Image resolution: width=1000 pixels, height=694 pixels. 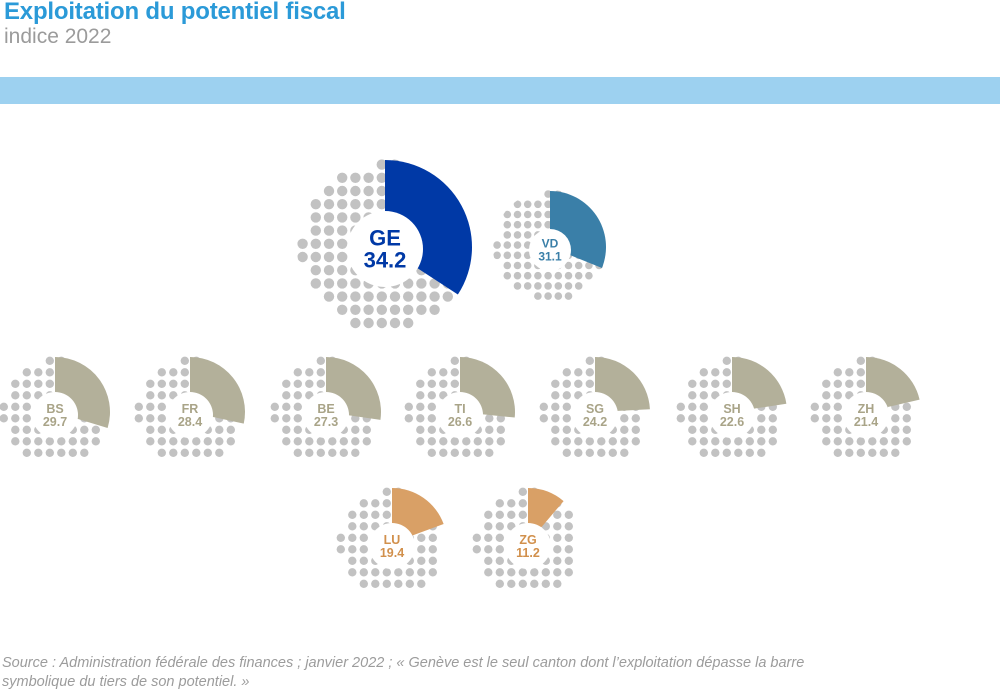 What do you see at coordinates (459, 409) in the screenshot?
I see `pie-label-canton: TI` at bounding box center [459, 409].